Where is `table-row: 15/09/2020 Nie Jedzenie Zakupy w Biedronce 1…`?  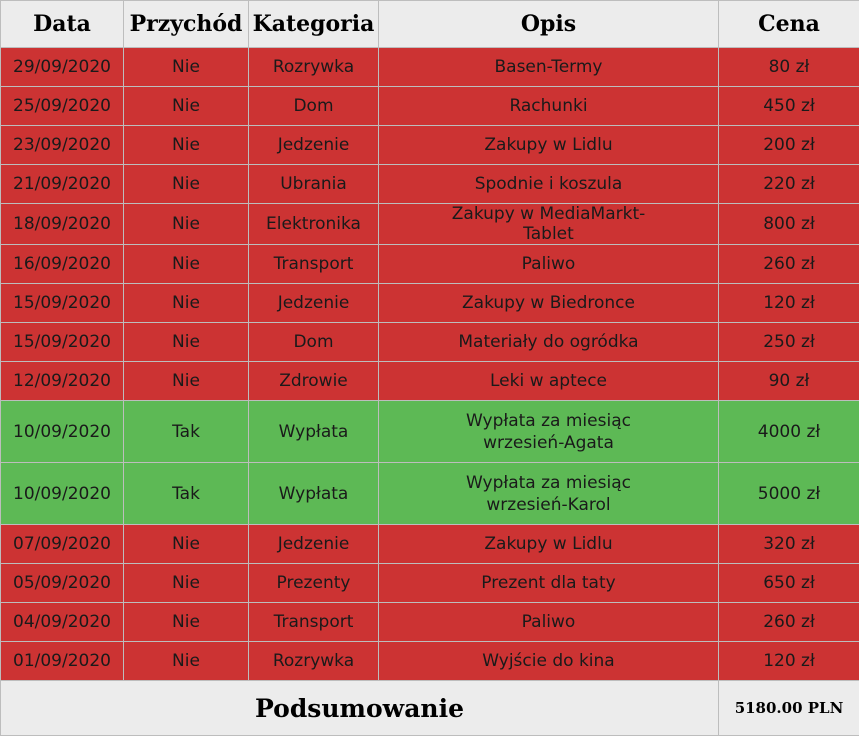
table-row: 15/09/2020 Nie Jedzenie Zakupy w Biedronce 1… is located at coordinates (429, 303).